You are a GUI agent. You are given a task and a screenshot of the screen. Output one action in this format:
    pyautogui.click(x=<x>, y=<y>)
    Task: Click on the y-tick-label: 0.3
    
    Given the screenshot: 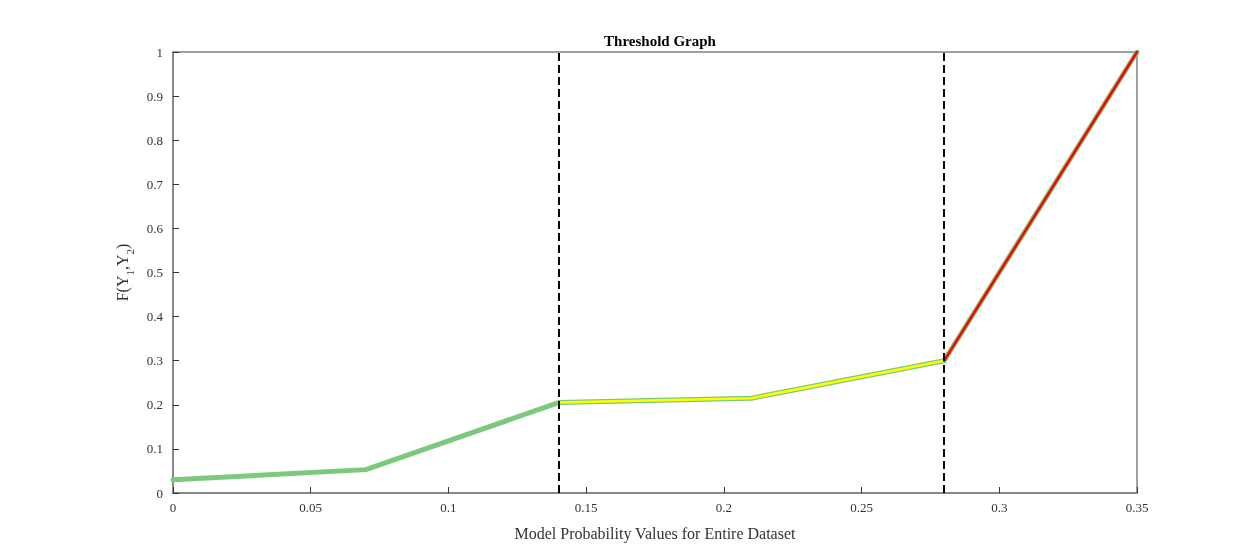 What is the action you would take?
    pyautogui.click(x=154, y=361)
    